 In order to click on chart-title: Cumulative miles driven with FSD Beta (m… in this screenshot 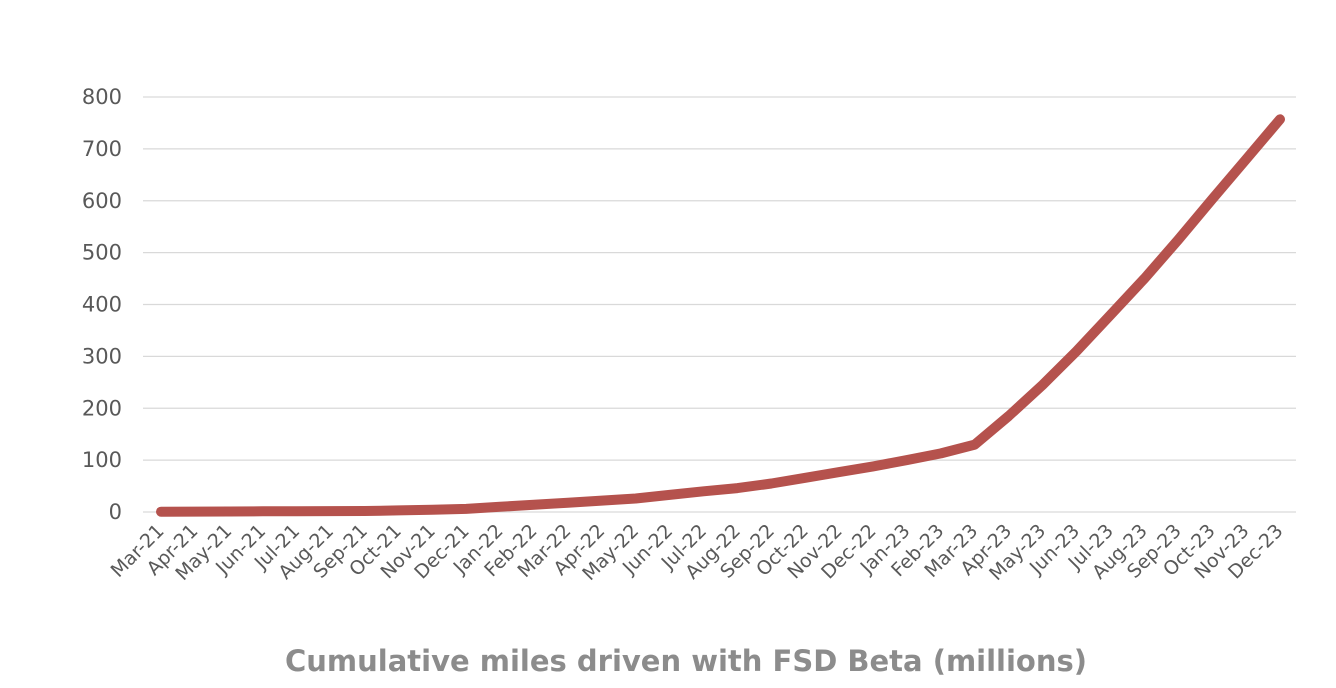, I will do `click(686, 661)`.